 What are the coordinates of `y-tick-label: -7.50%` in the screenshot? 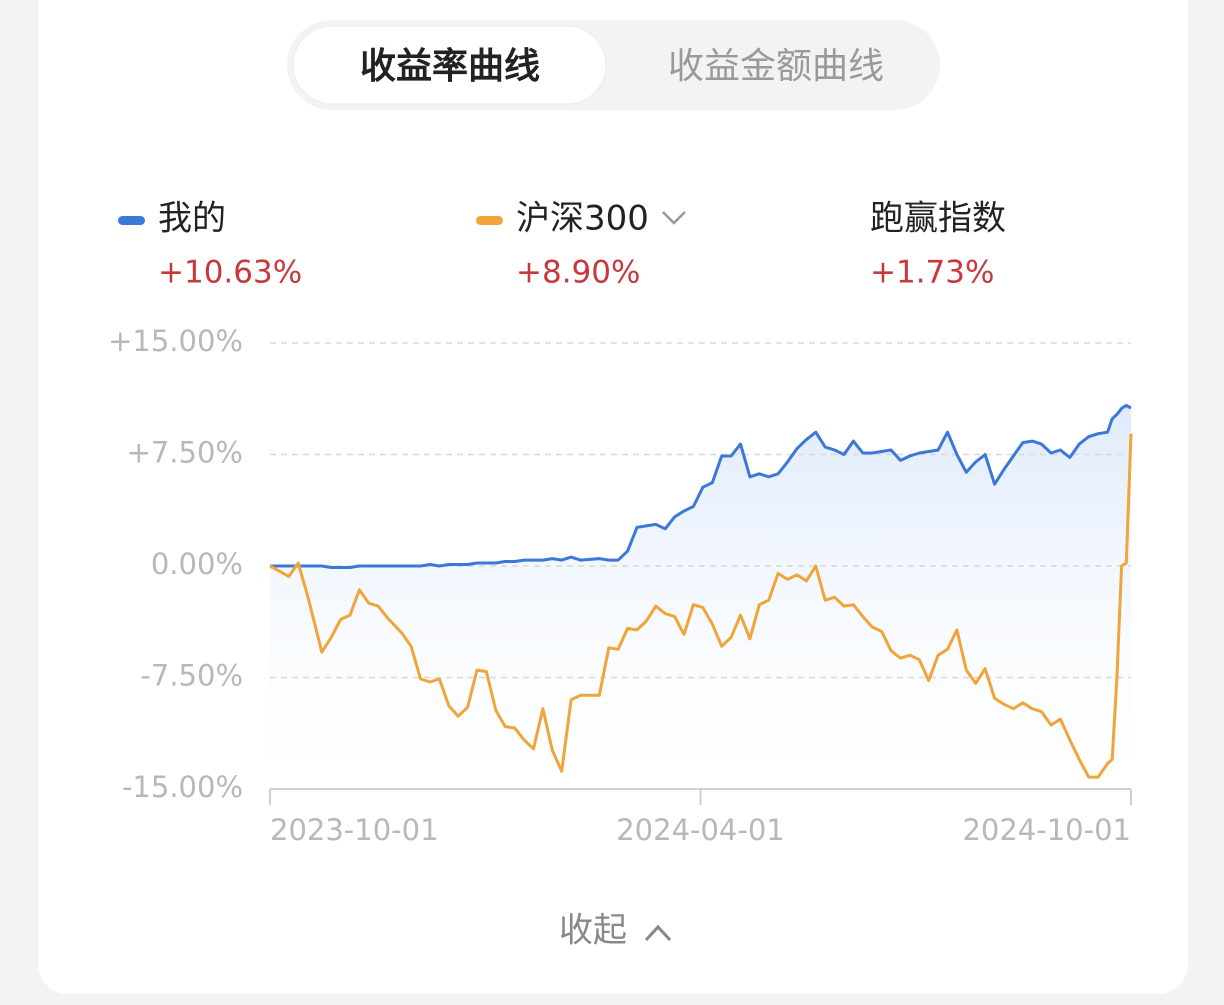 It's located at (191, 676).